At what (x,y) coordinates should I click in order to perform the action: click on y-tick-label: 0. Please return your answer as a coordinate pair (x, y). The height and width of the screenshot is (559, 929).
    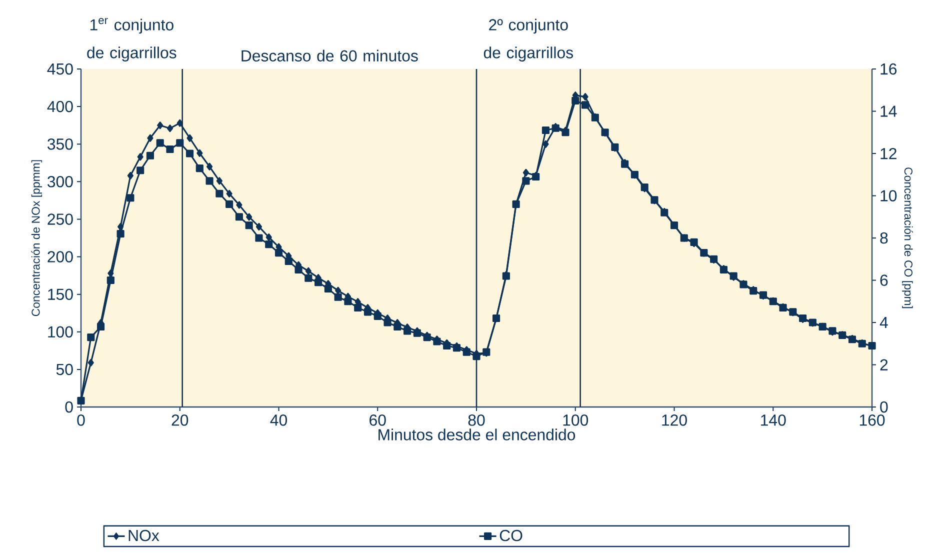
    Looking at the image, I should click on (69, 407).